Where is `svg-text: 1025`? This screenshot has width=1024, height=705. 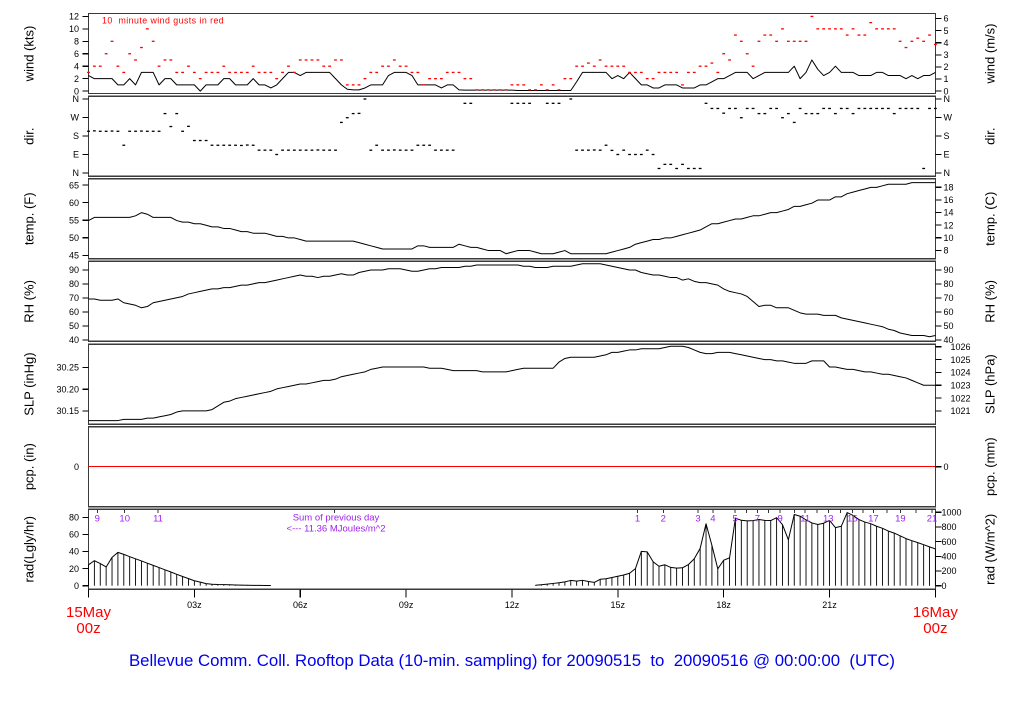 svg-text: 1025 is located at coordinates (961, 360).